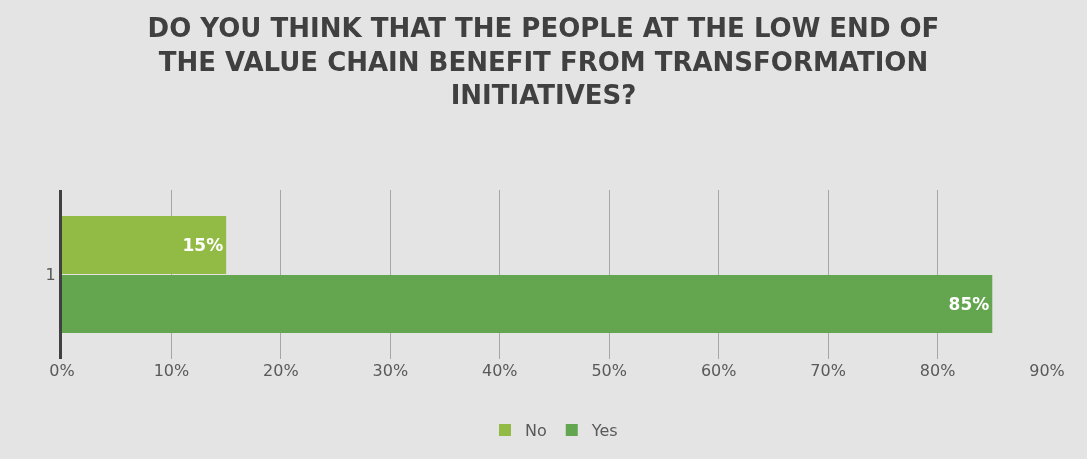 This screenshot has width=1087, height=459. What do you see at coordinates (604, 431) in the screenshot?
I see `legend-label: Yes` at bounding box center [604, 431].